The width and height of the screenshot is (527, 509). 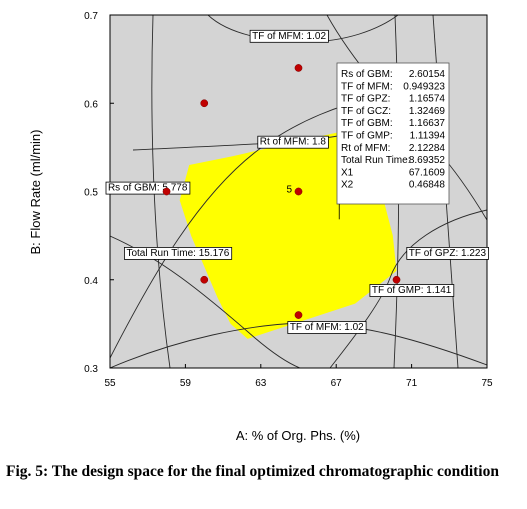 I want to click on info-box-value: 1.16637, so click(x=427, y=123).